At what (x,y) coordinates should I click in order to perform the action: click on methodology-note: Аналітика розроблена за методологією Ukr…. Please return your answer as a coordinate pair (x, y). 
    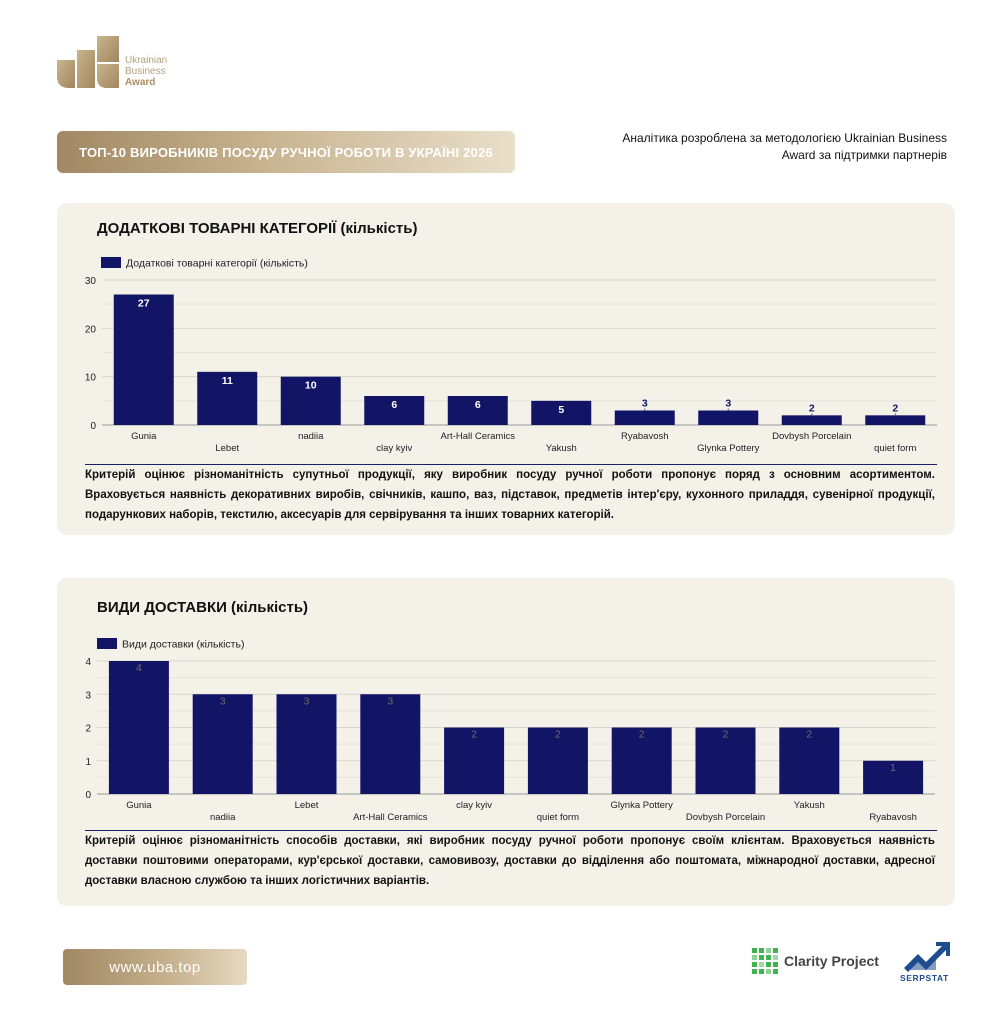
    Looking at the image, I should click on (784, 146).